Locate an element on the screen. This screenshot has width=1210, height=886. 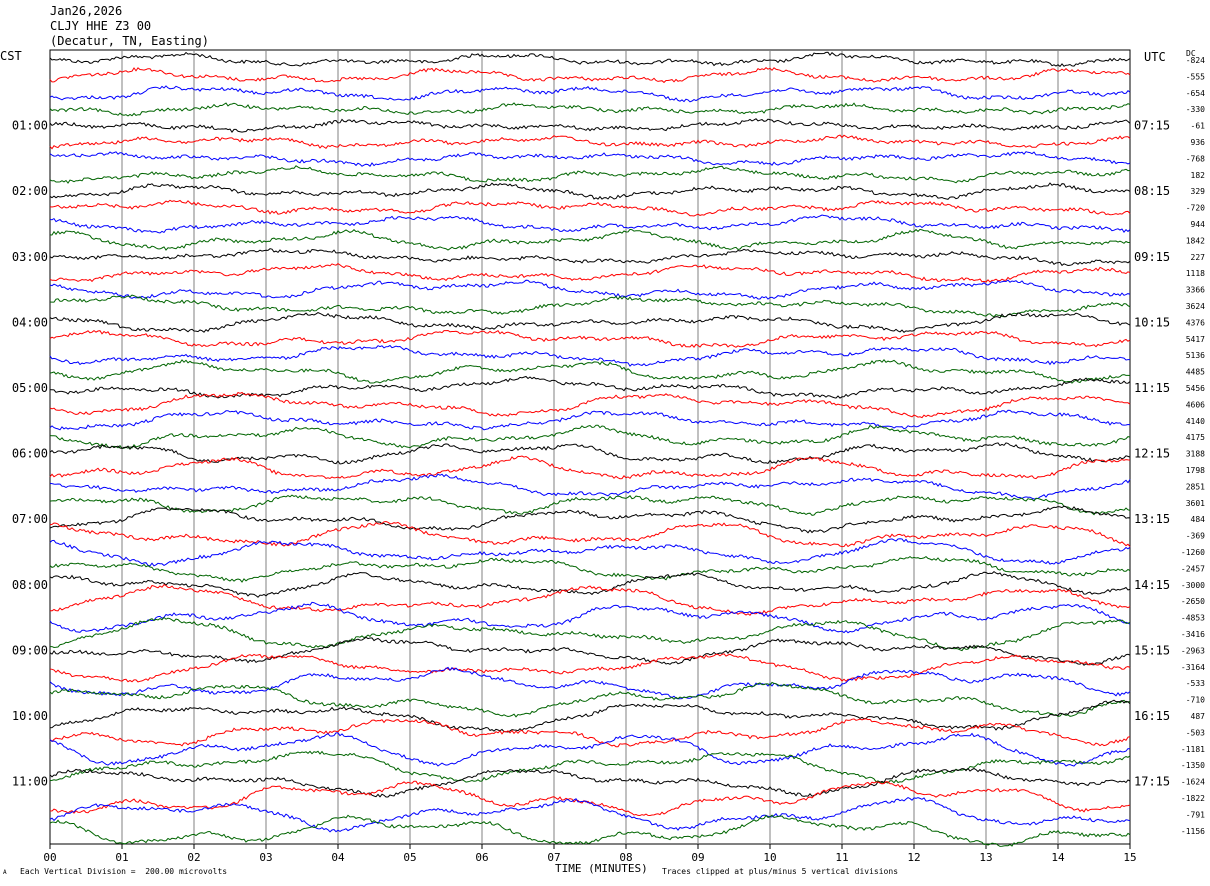
dc-offset-label: -824 is located at coordinates (1195, 60).